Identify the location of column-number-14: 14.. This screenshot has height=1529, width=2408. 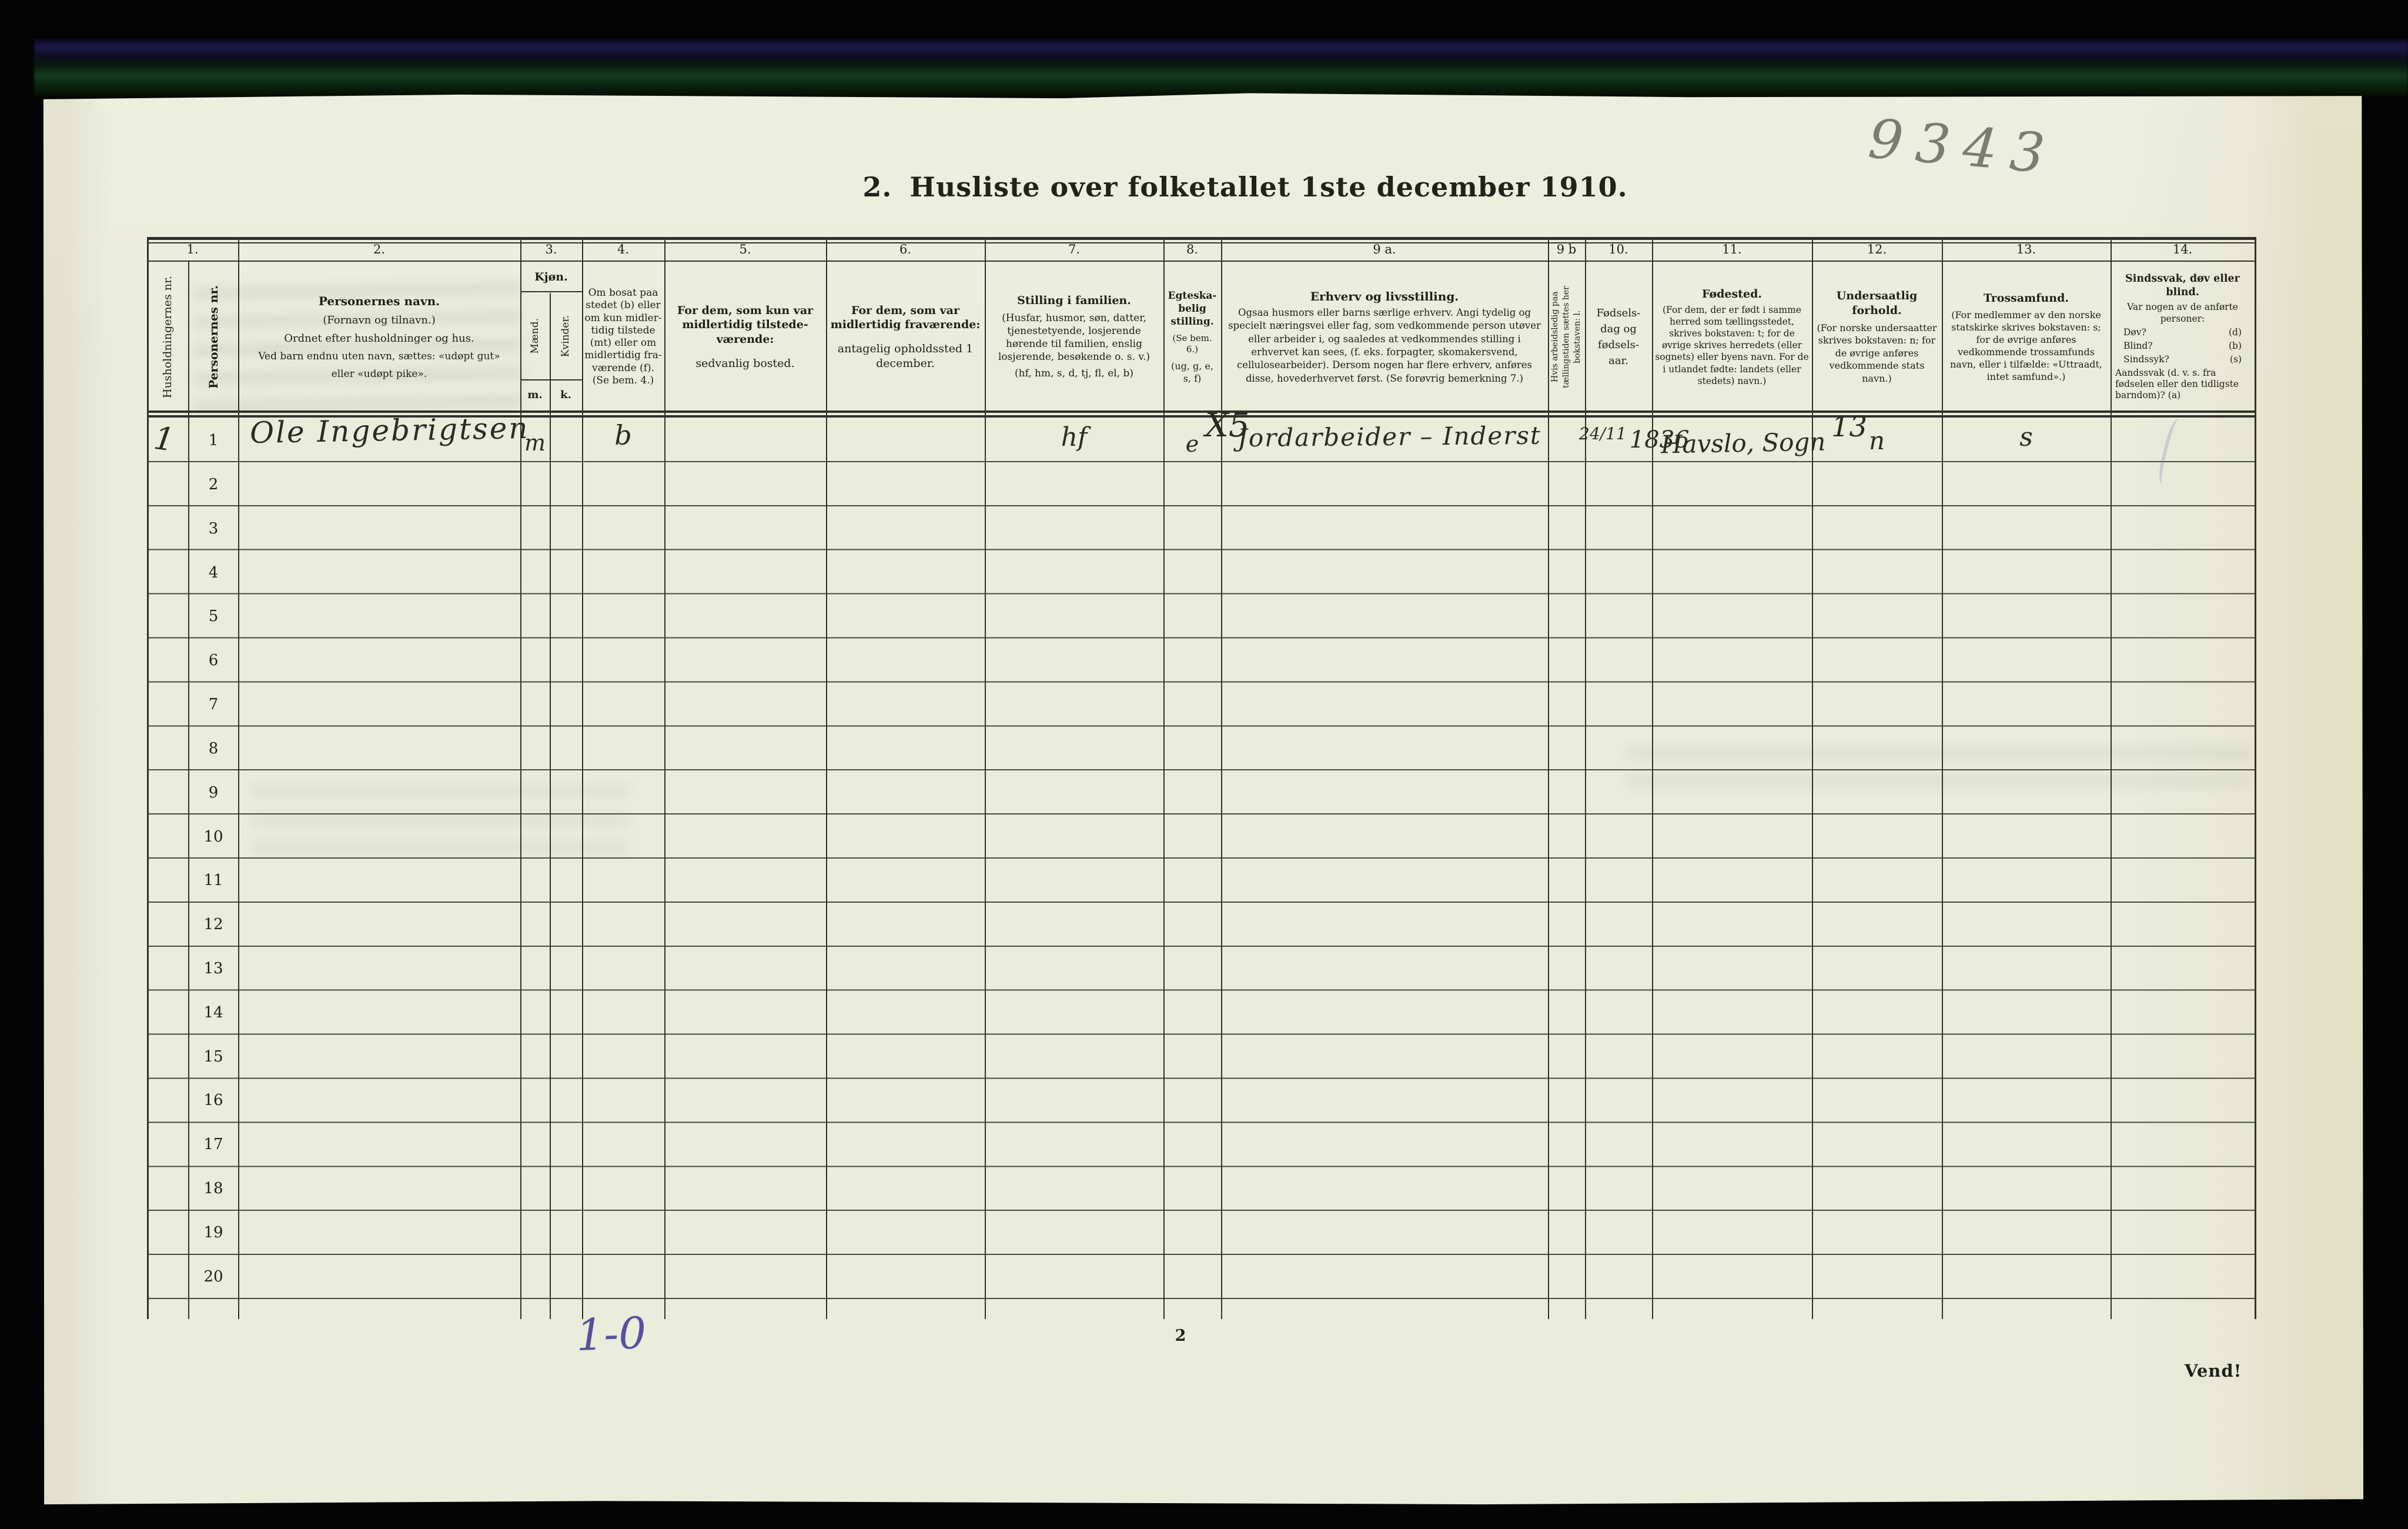
(2182, 249).